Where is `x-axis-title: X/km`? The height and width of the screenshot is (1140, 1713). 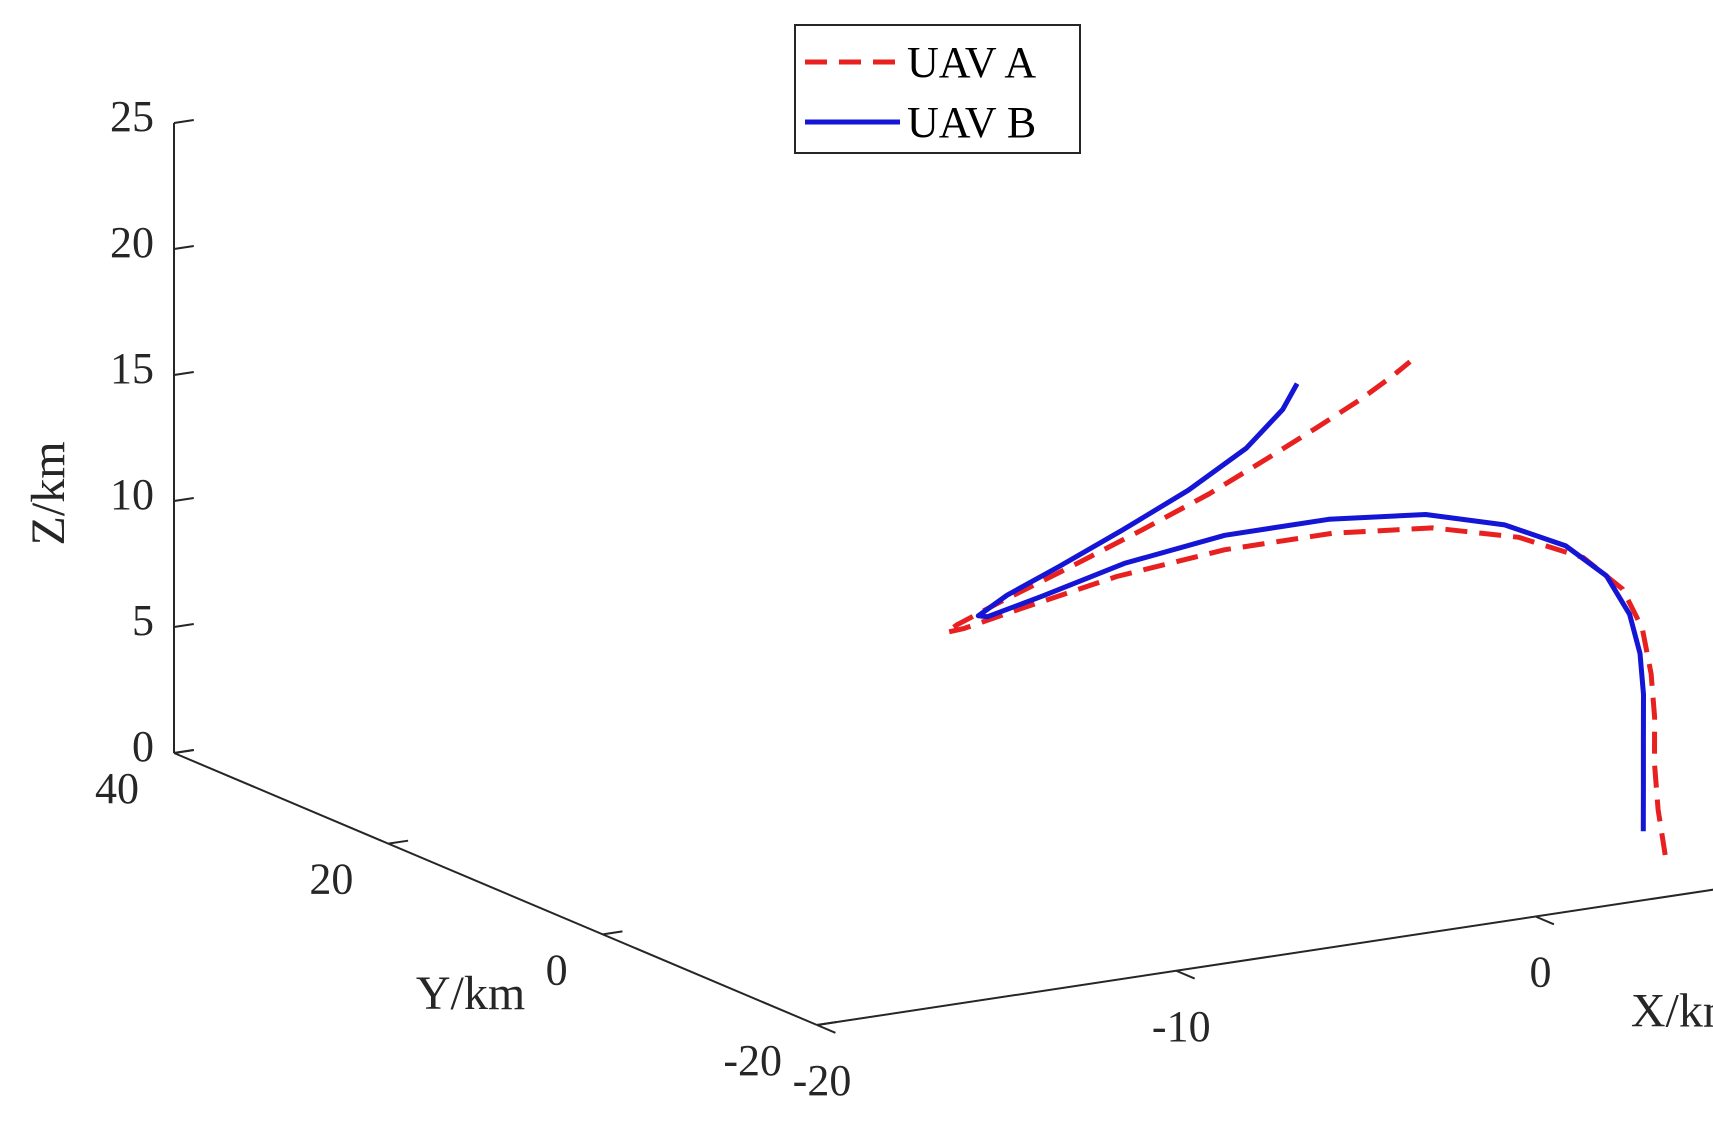
x-axis-title: X/km is located at coordinates (1672, 1011).